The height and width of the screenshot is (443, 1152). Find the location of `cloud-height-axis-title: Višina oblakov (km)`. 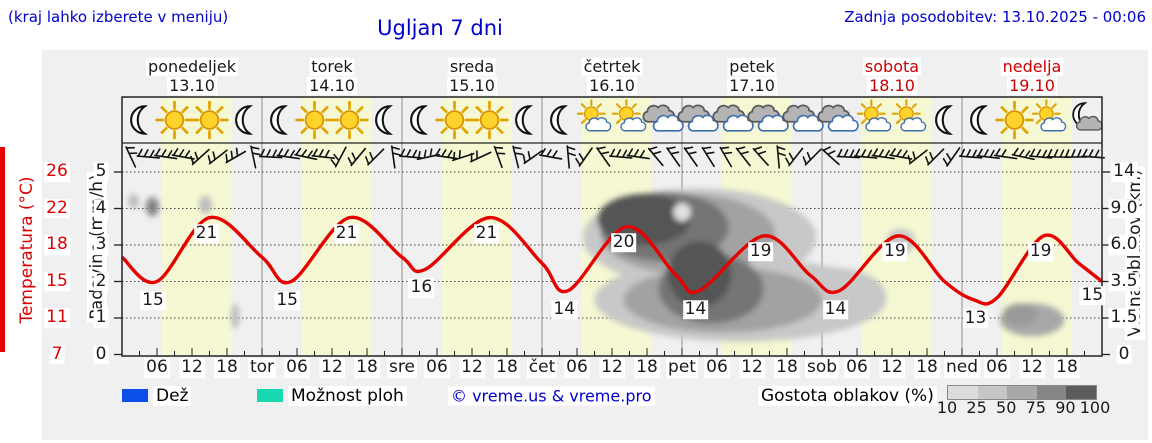

cloud-height-axis-title: Višina oblakov (km) is located at coordinates (1135, 253).